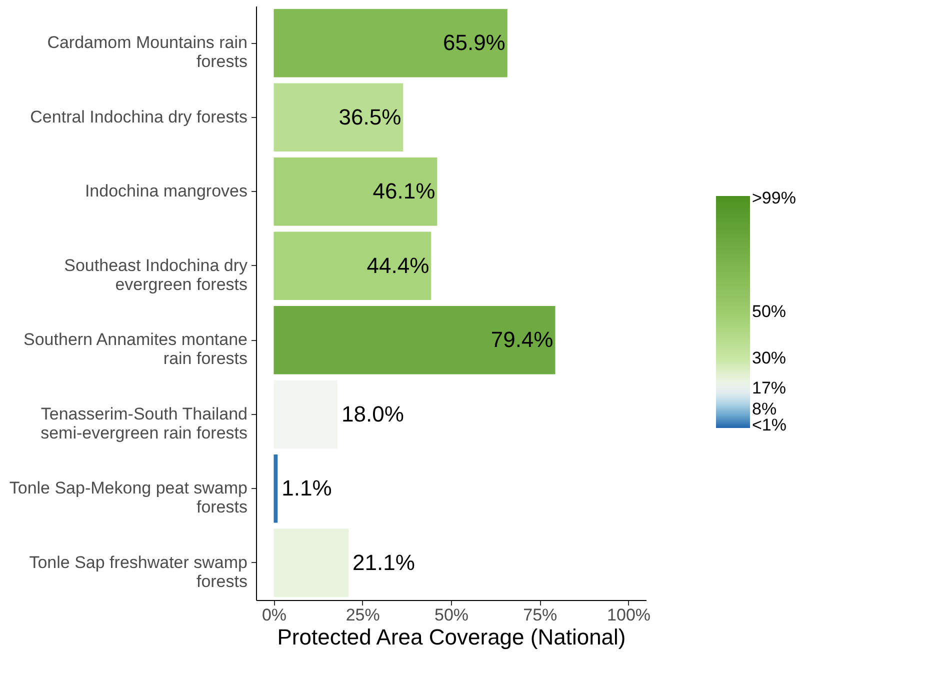  Describe the element at coordinates (769, 358) in the screenshot. I see `color-bar-label: 30%` at that location.